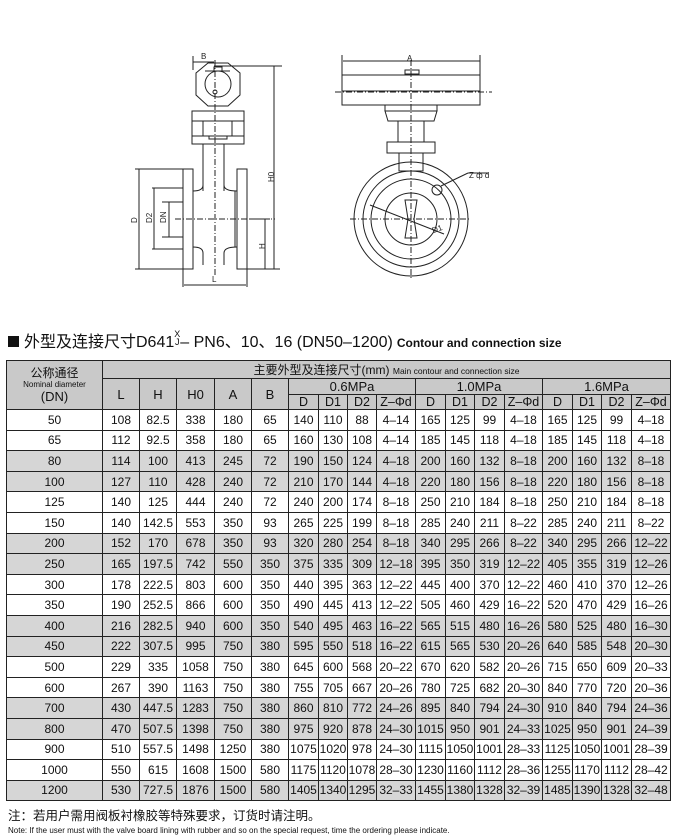 This screenshot has height=837, width=676. What do you see at coordinates (54, 396) in the screenshot?
I see `nominal-dn: (DN)` at bounding box center [54, 396].